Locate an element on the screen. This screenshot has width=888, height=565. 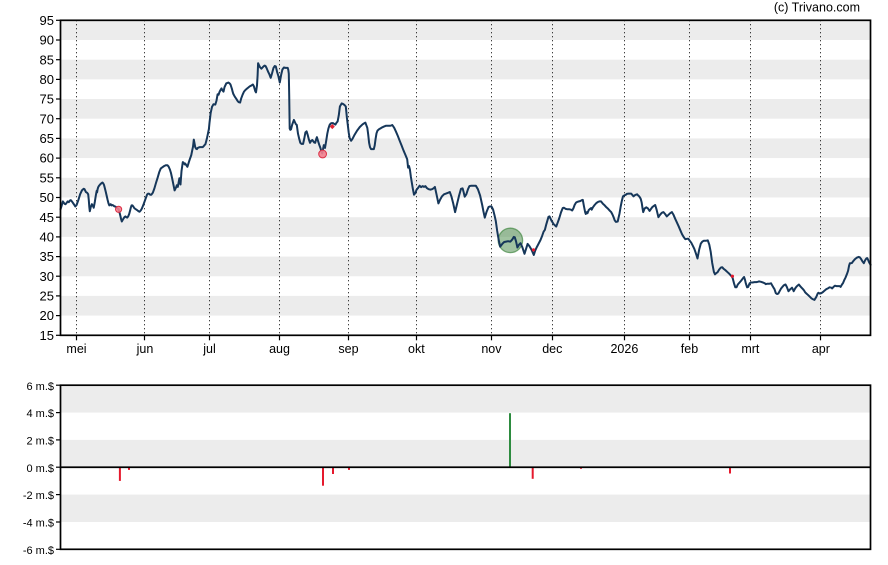
svg-text: nov is located at coordinates (491, 349).